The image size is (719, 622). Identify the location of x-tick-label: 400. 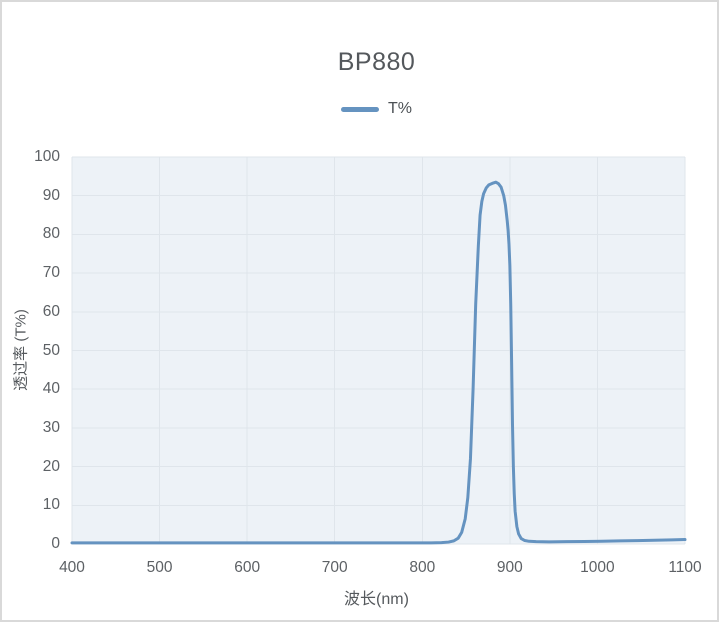
(72, 567).